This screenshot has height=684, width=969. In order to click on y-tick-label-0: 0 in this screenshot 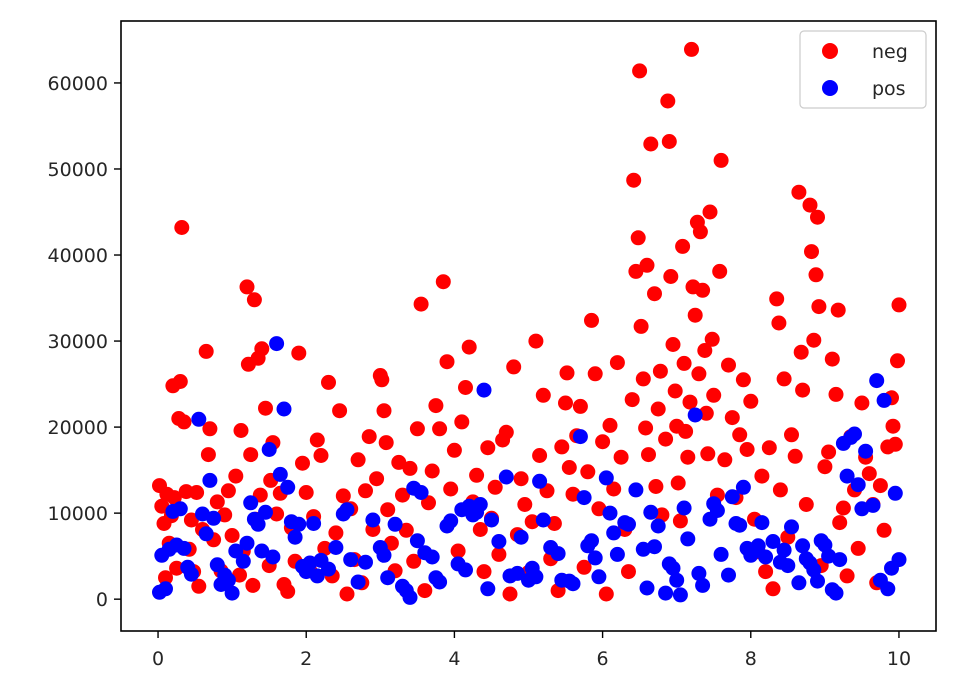, I will do `click(102, 600)`.